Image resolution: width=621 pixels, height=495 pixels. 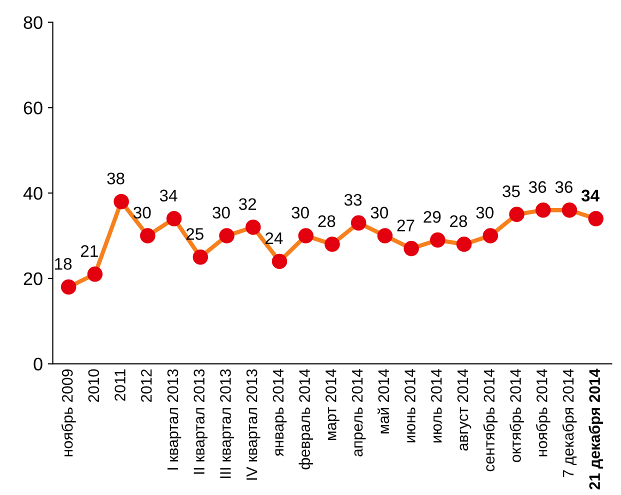 I want to click on x-tick-label: 2010, so click(x=94, y=385).